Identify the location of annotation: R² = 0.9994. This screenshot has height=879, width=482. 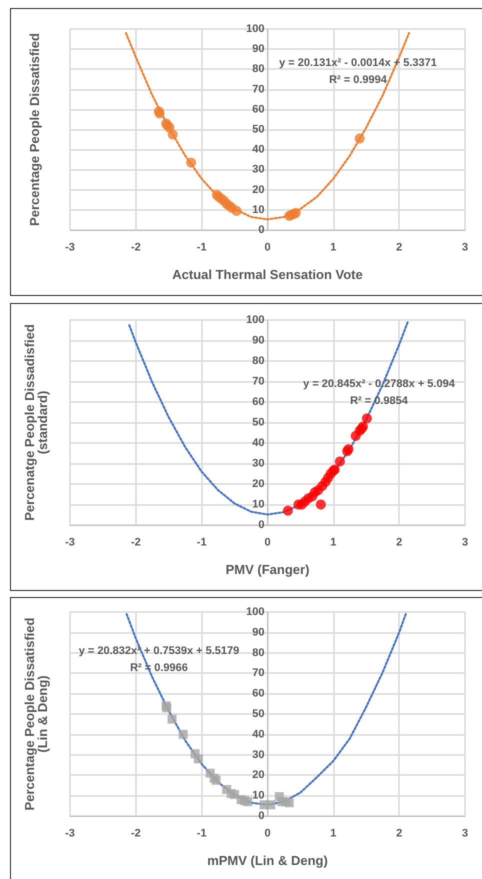
(358, 80).